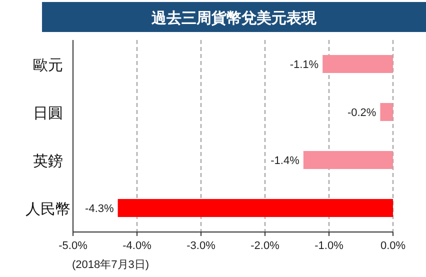  Describe the element at coordinates (137, 246) in the screenshot. I see `x-tick-label: -4.0%` at that location.